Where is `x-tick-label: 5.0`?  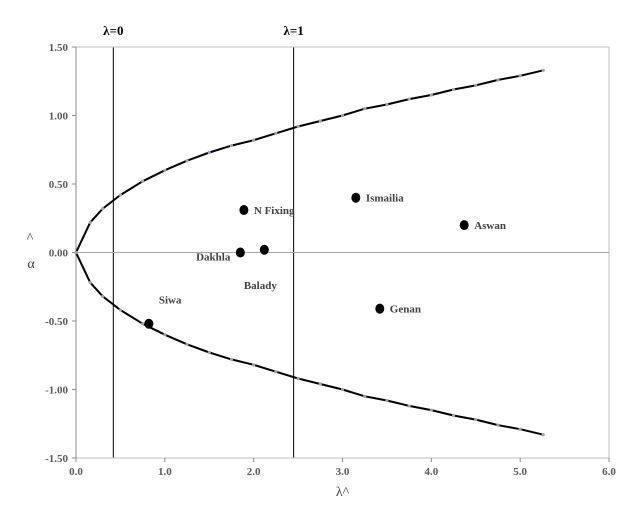
x-tick-label: 5.0 is located at coordinates (520, 472).